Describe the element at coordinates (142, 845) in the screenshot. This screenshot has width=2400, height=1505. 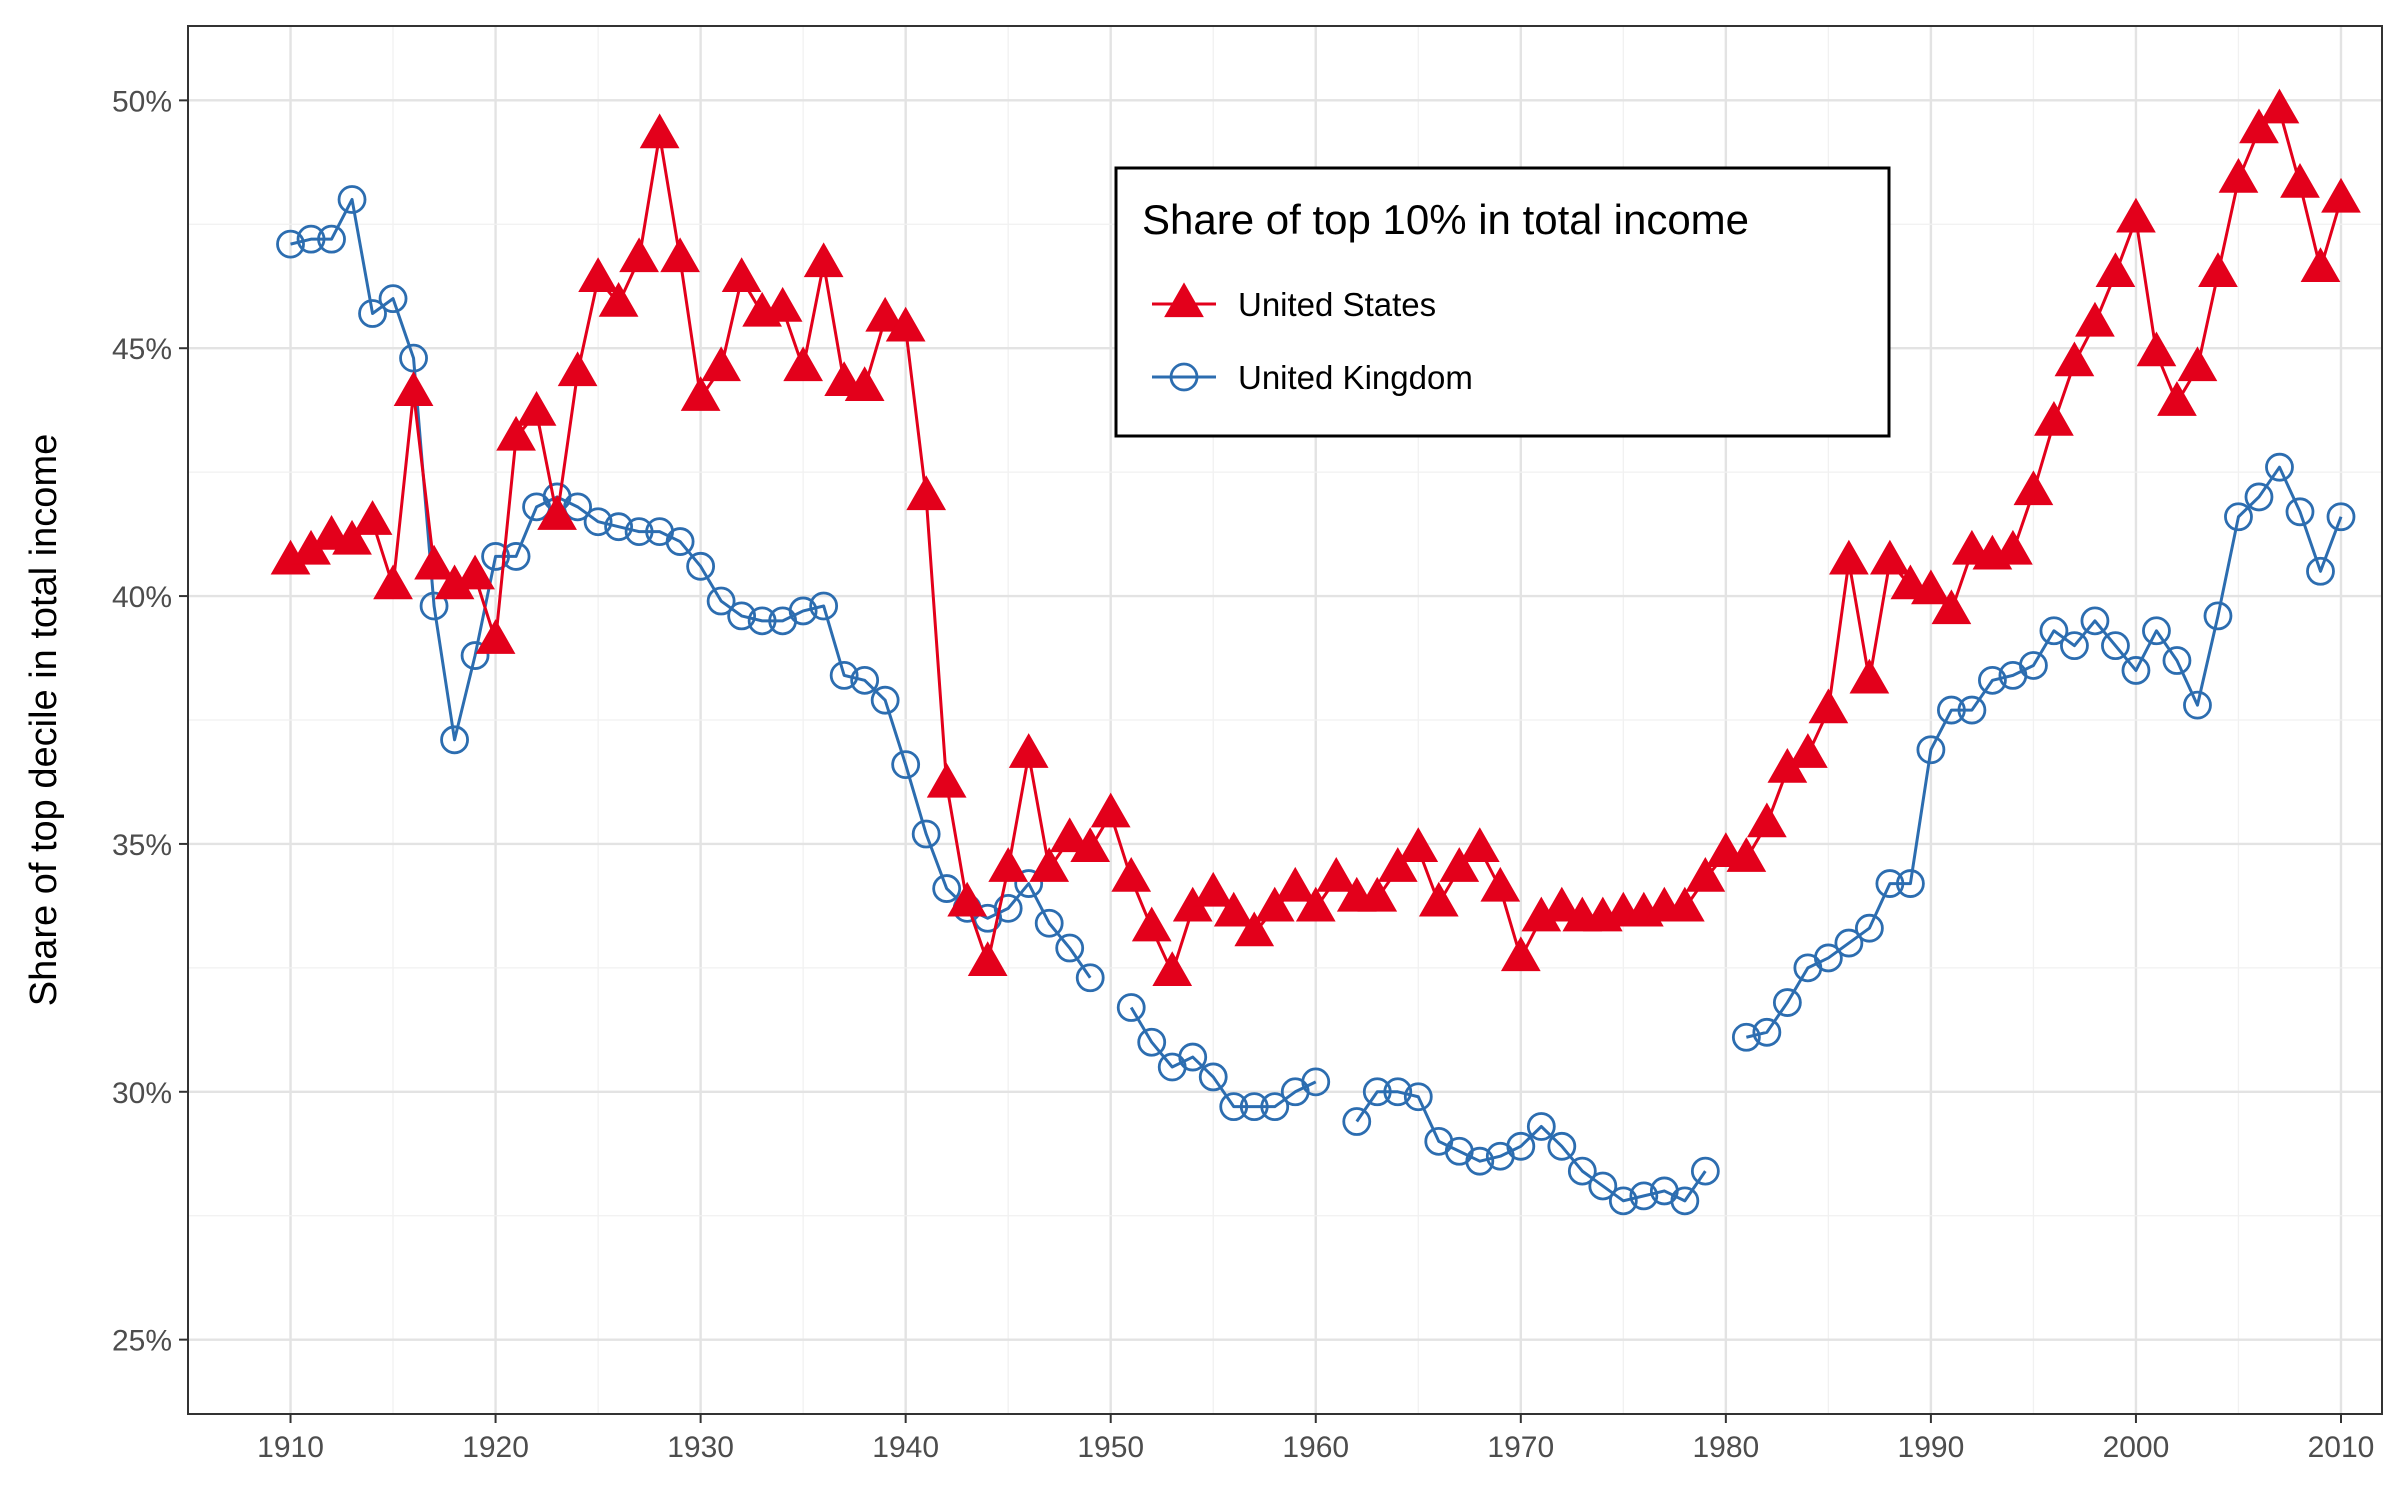
I see `y-tick-label: 35%` at that location.